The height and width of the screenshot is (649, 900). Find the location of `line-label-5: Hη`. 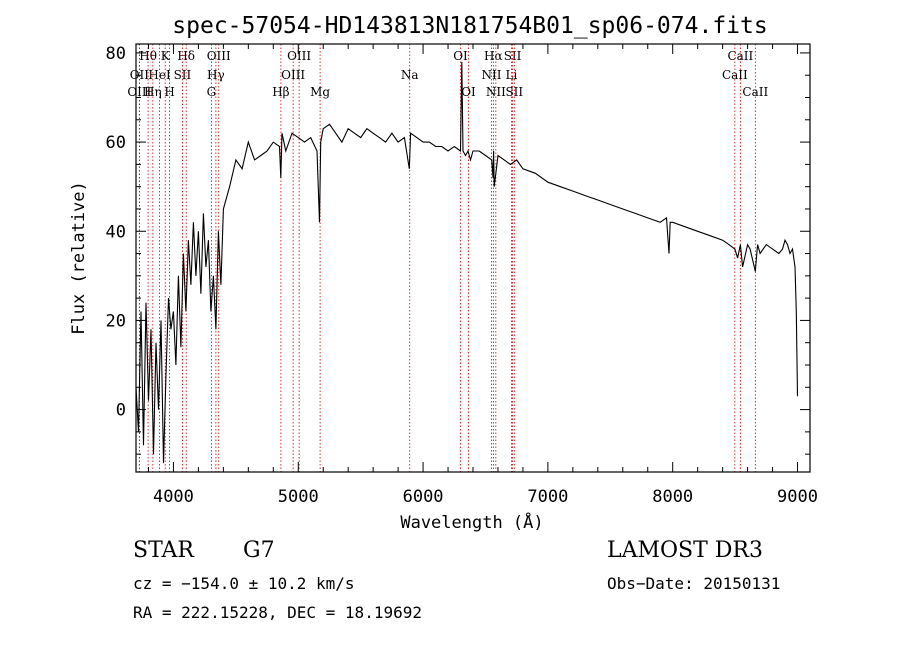

line-label-5: Hη is located at coordinates (153, 92).